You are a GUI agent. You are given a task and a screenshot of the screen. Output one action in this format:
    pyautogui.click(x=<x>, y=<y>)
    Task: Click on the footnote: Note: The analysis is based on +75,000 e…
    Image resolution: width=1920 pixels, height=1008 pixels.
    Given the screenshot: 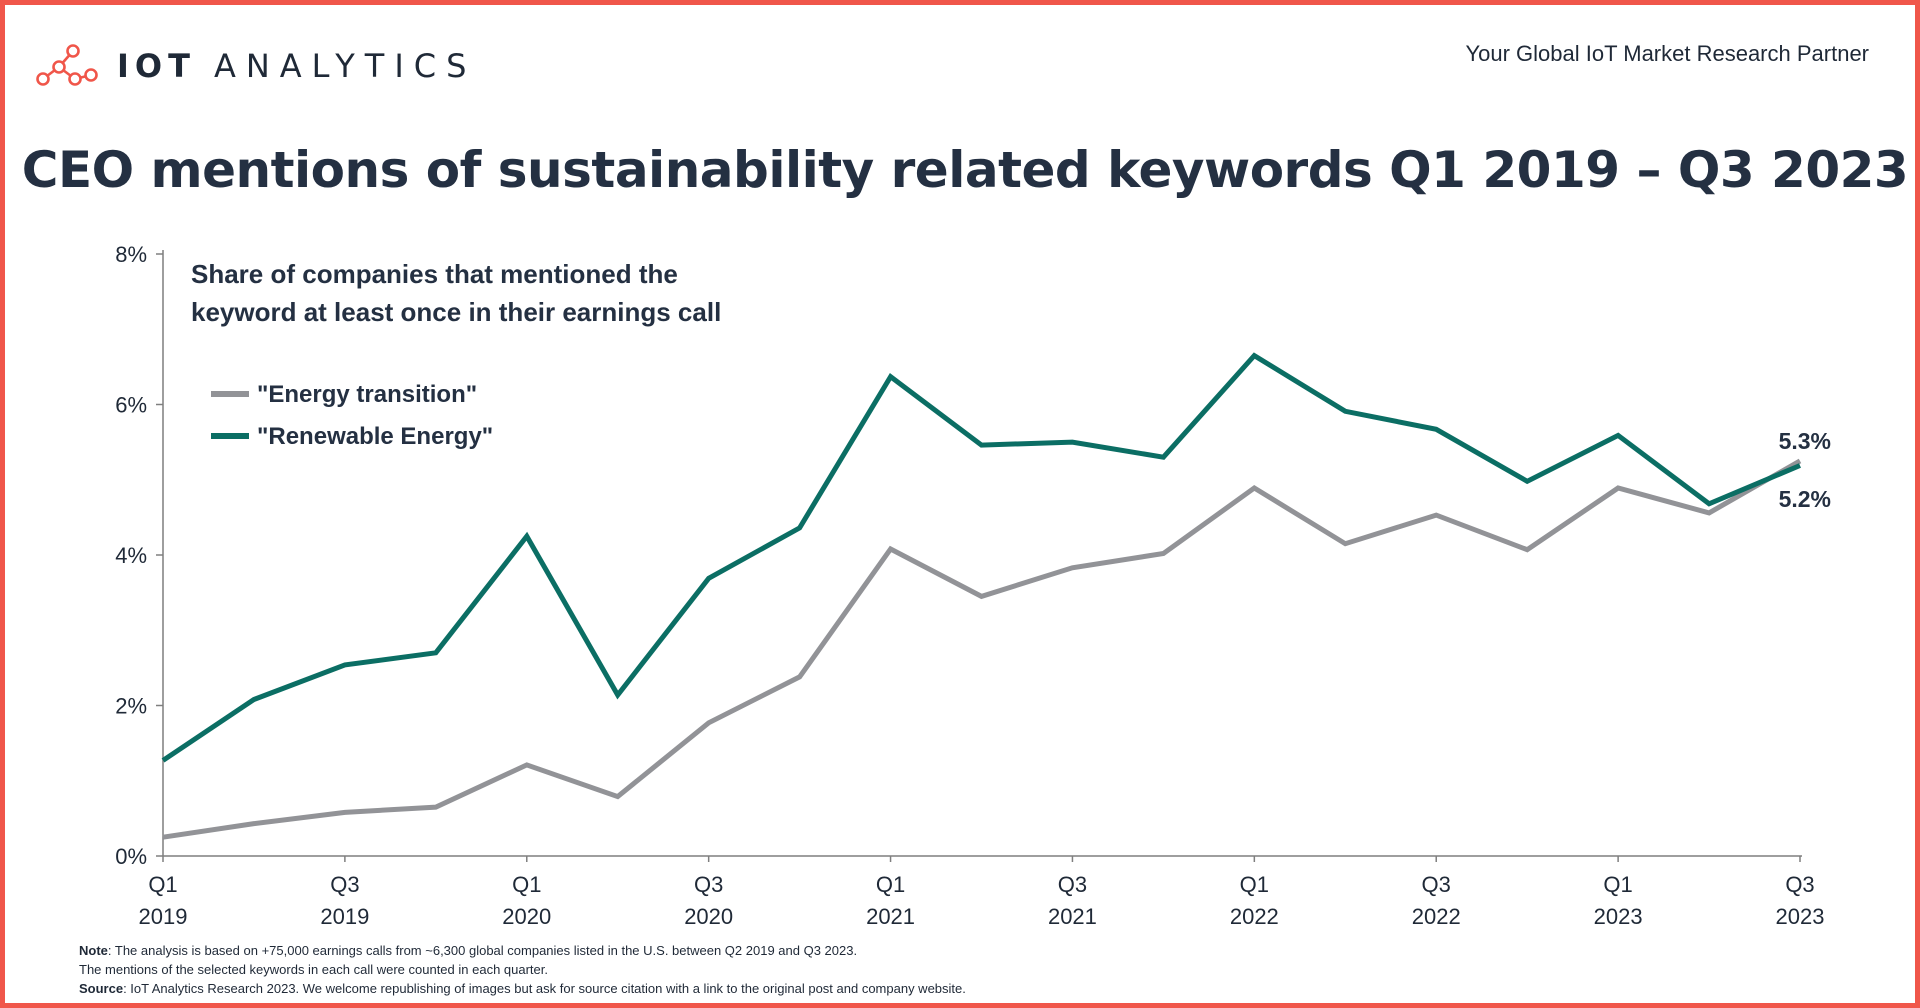 What is the action you would take?
    pyautogui.click(x=522, y=969)
    